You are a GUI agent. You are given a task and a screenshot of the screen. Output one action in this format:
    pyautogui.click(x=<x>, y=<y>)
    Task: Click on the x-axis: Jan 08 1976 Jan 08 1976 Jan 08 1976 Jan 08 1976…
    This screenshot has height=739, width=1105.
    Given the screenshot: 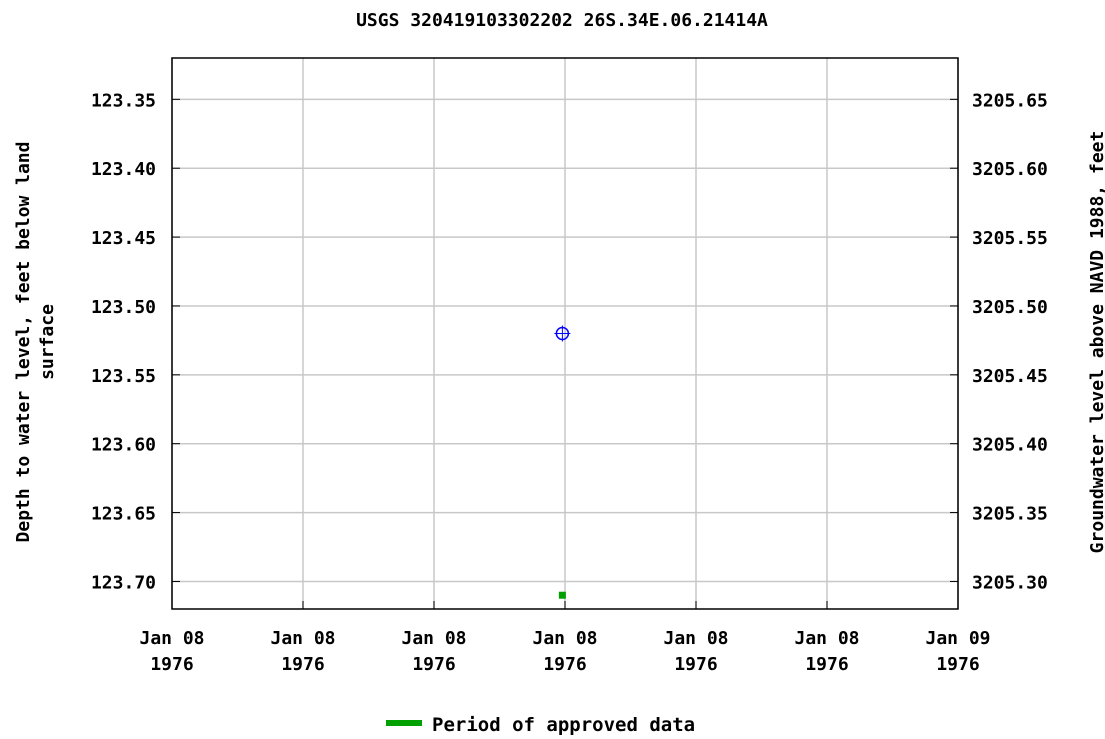 What is the action you would take?
    pyautogui.click(x=565, y=638)
    